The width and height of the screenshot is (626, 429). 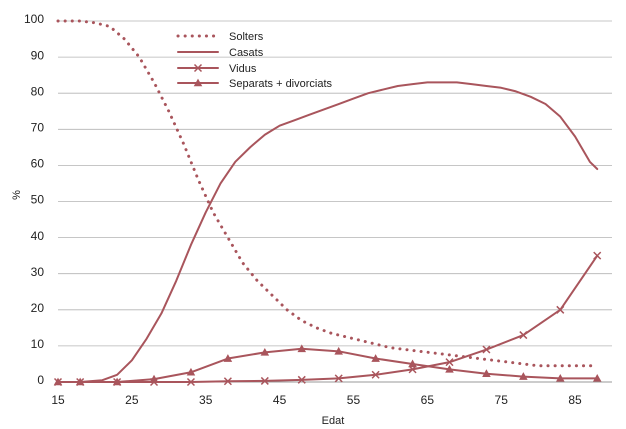 What do you see at coordinates (254, 60) in the screenshot?
I see `legend: Solters Casats Vidus Separats + divorciats` at bounding box center [254, 60].